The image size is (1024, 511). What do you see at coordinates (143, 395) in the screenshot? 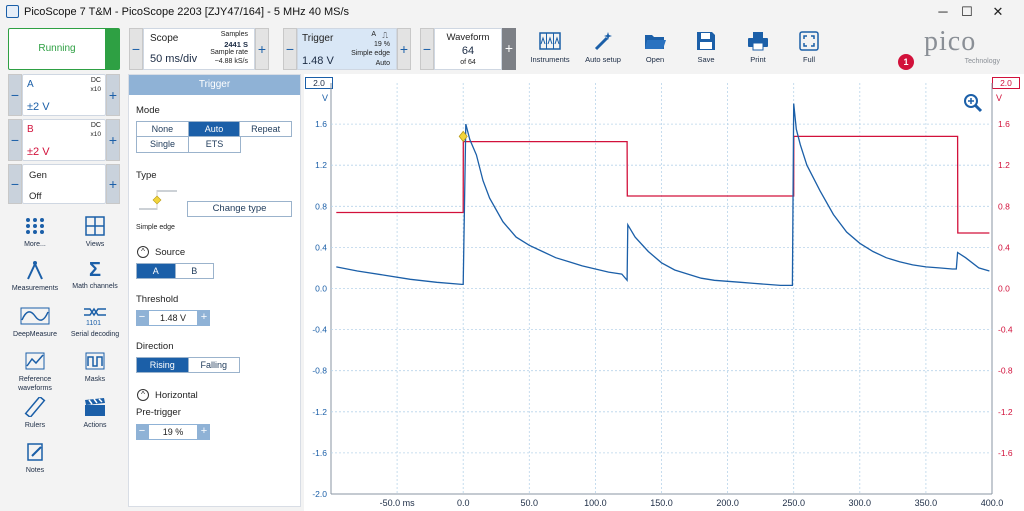
I see `horizontal-collapse-icon: ^` at bounding box center [143, 395].